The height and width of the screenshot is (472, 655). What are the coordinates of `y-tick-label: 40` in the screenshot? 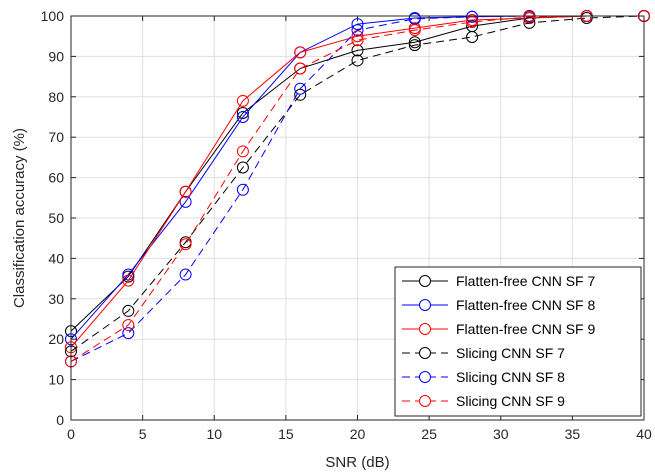 It's located at (56, 258).